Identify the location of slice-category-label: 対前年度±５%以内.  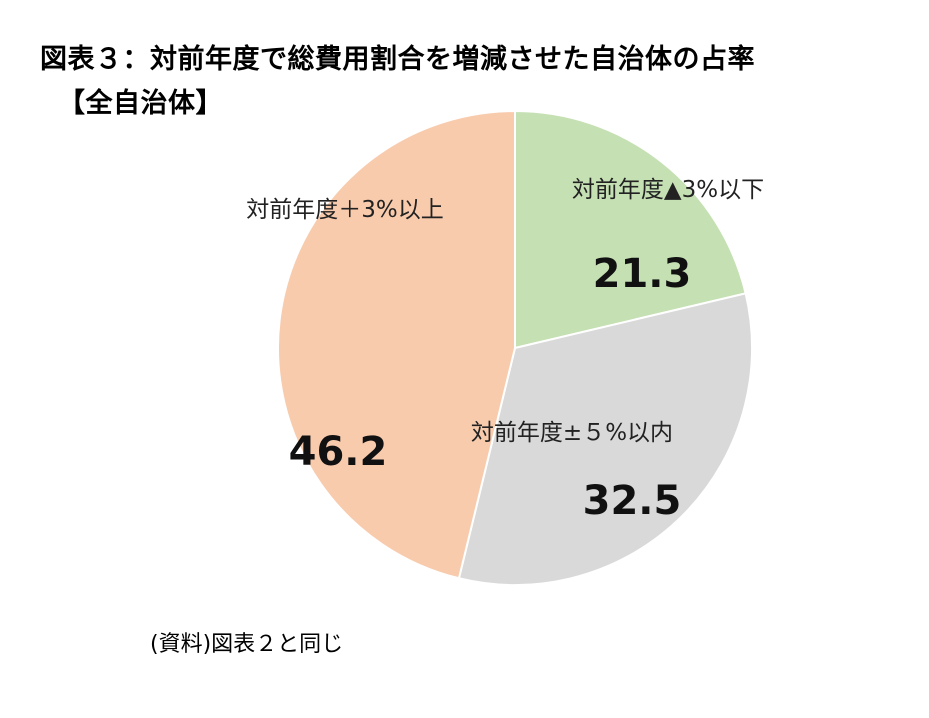
(572, 433).